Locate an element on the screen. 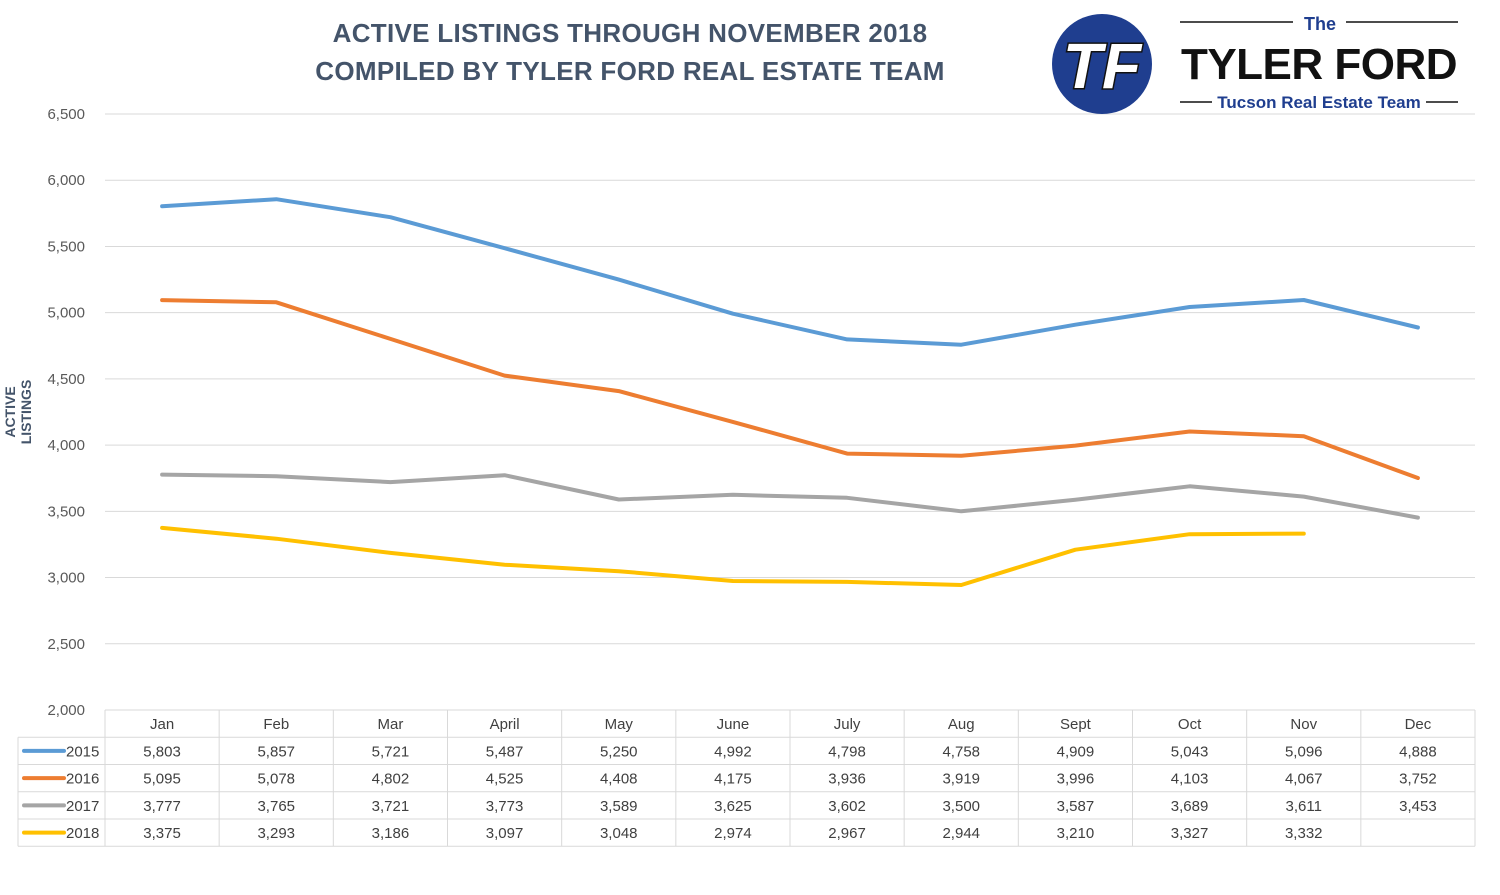  data-label: 4,802 is located at coordinates (391, 779).